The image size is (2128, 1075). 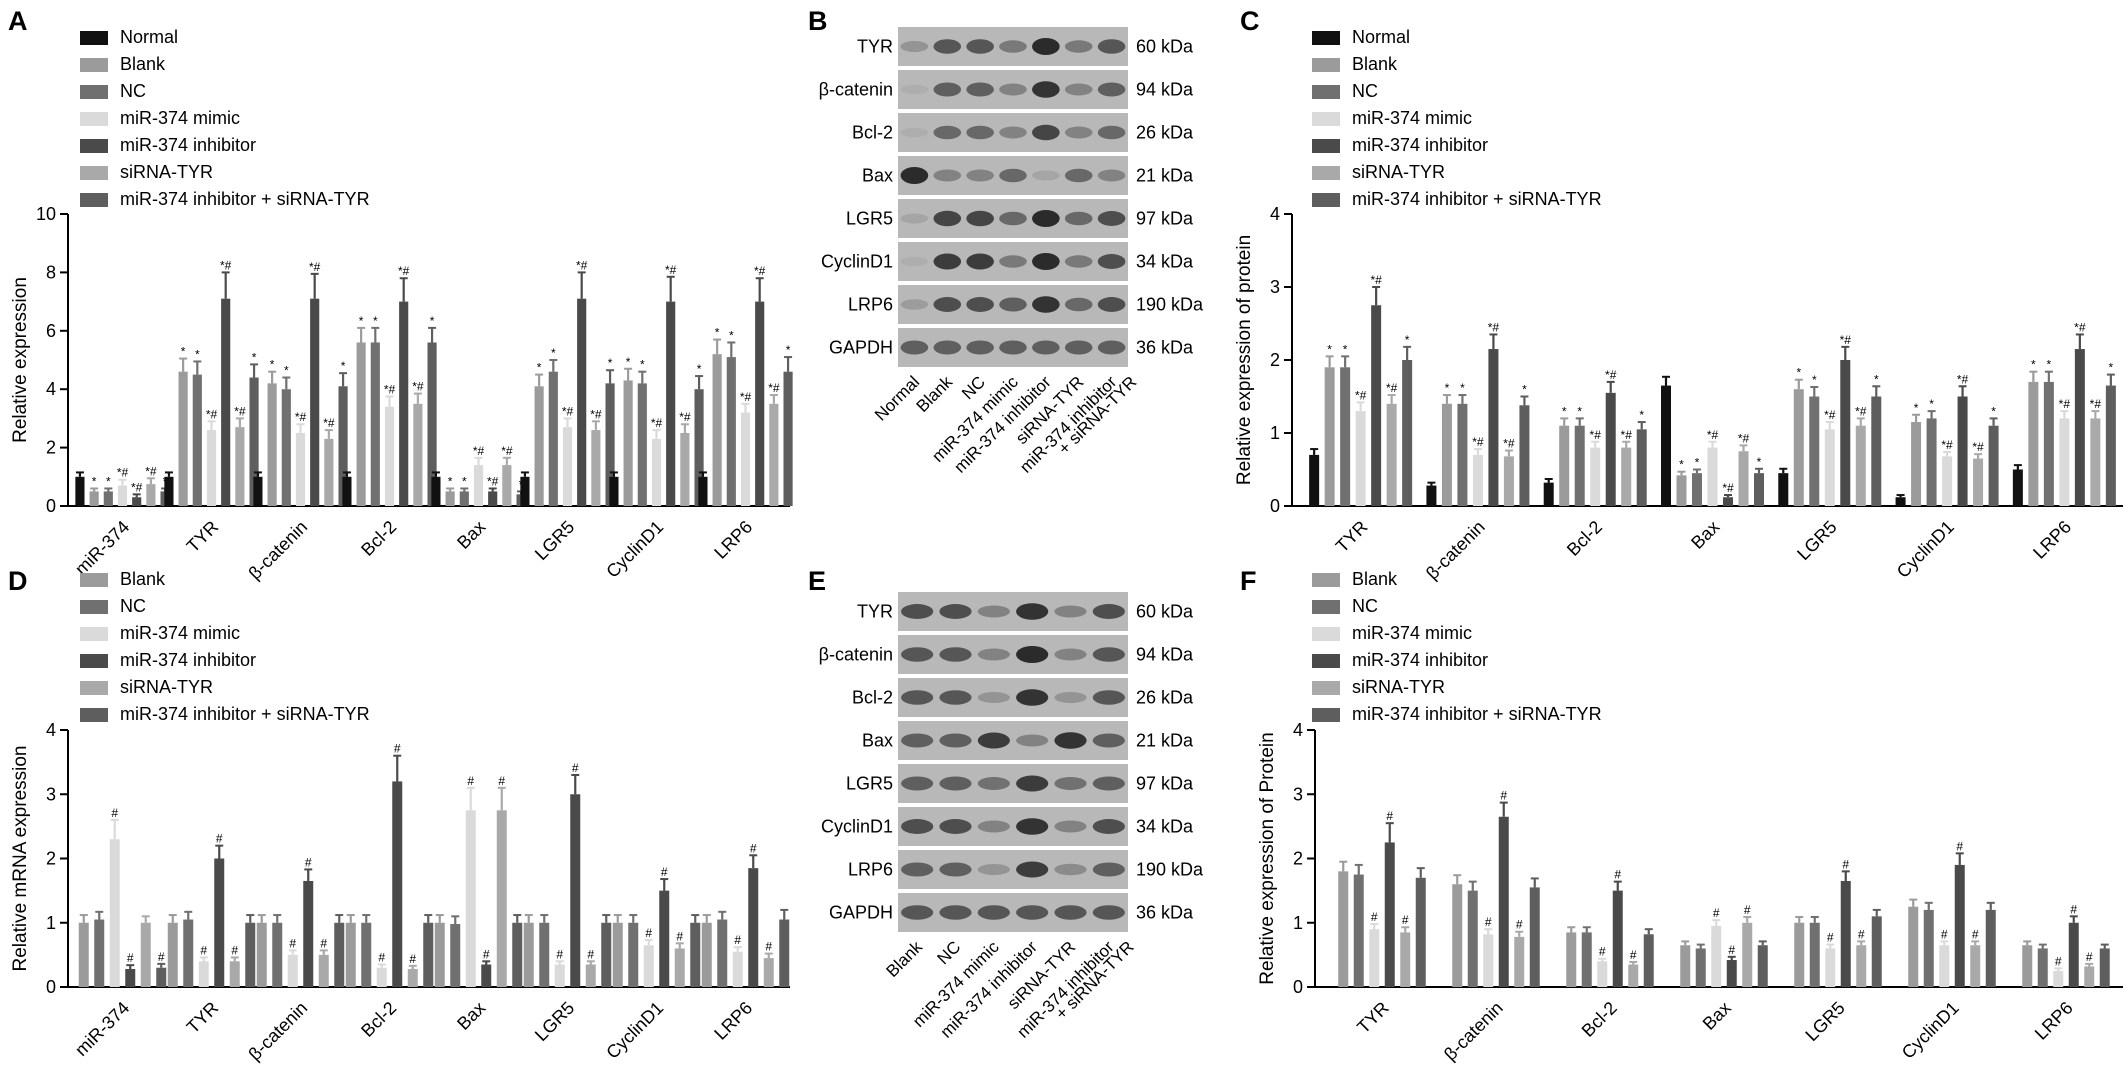 What do you see at coordinates (51, 987) in the screenshot?
I see `y-tick-label: 0` at bounding box center [51, 987].